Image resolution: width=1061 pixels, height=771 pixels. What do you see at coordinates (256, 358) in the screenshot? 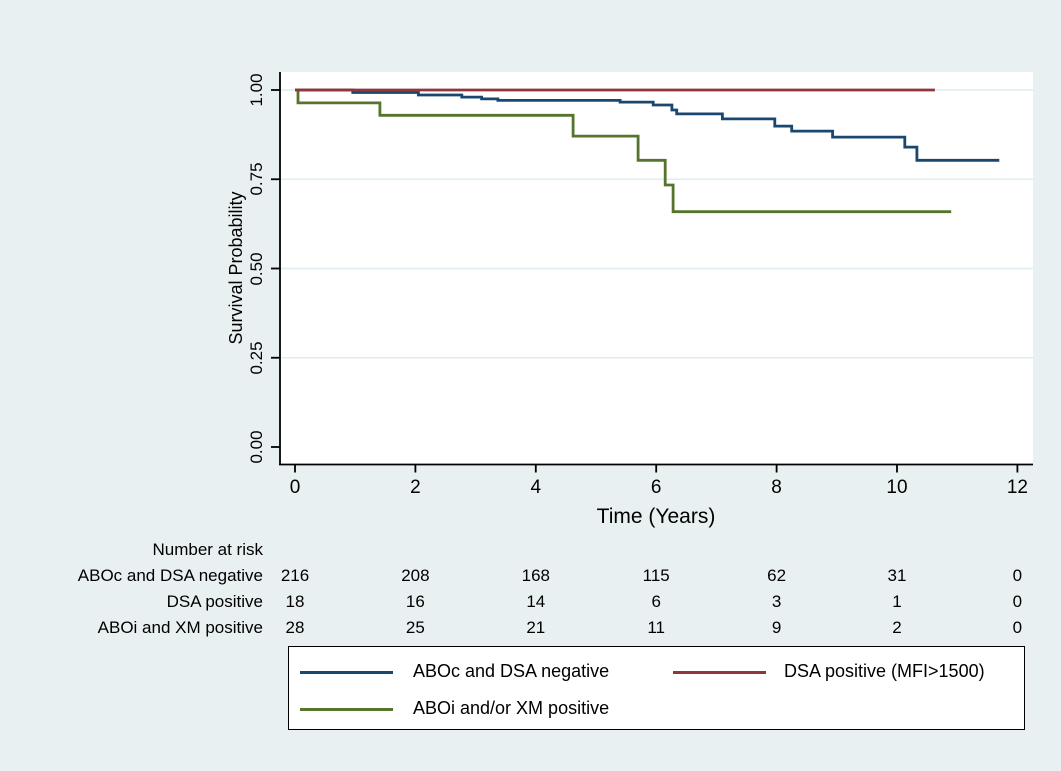
I see `y-tick-label: 0.25` at bounding box center [256, 358].